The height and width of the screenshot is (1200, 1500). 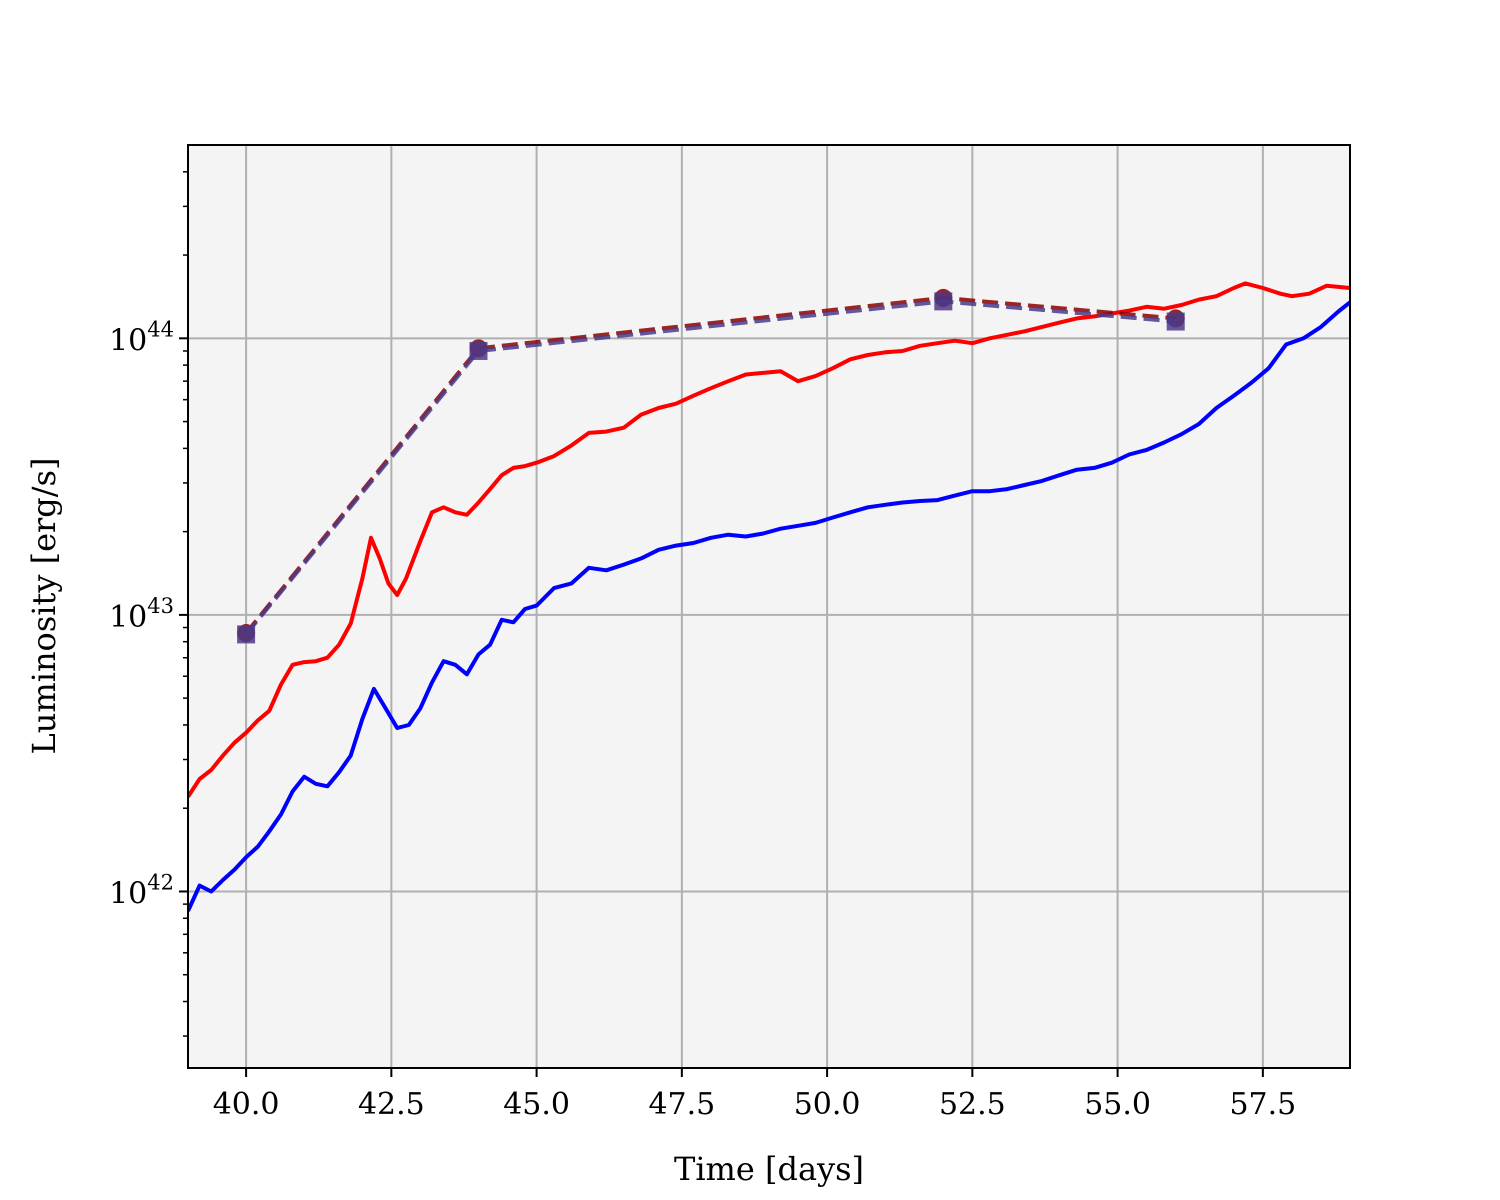 I want to click on y-tick-exponent: 43, so click(x=160, y=606).